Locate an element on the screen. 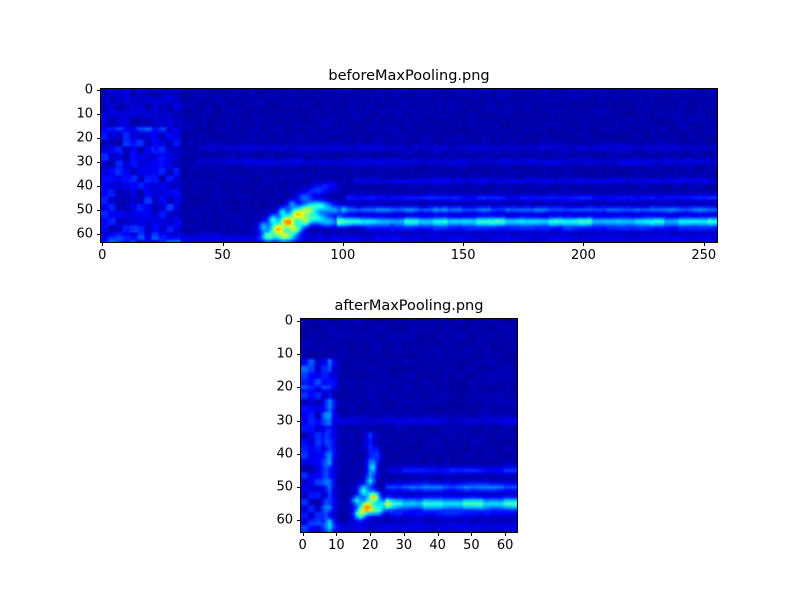 The image size is (800, 600). x-tick-label: 100 is located at coordinates (343, 255).